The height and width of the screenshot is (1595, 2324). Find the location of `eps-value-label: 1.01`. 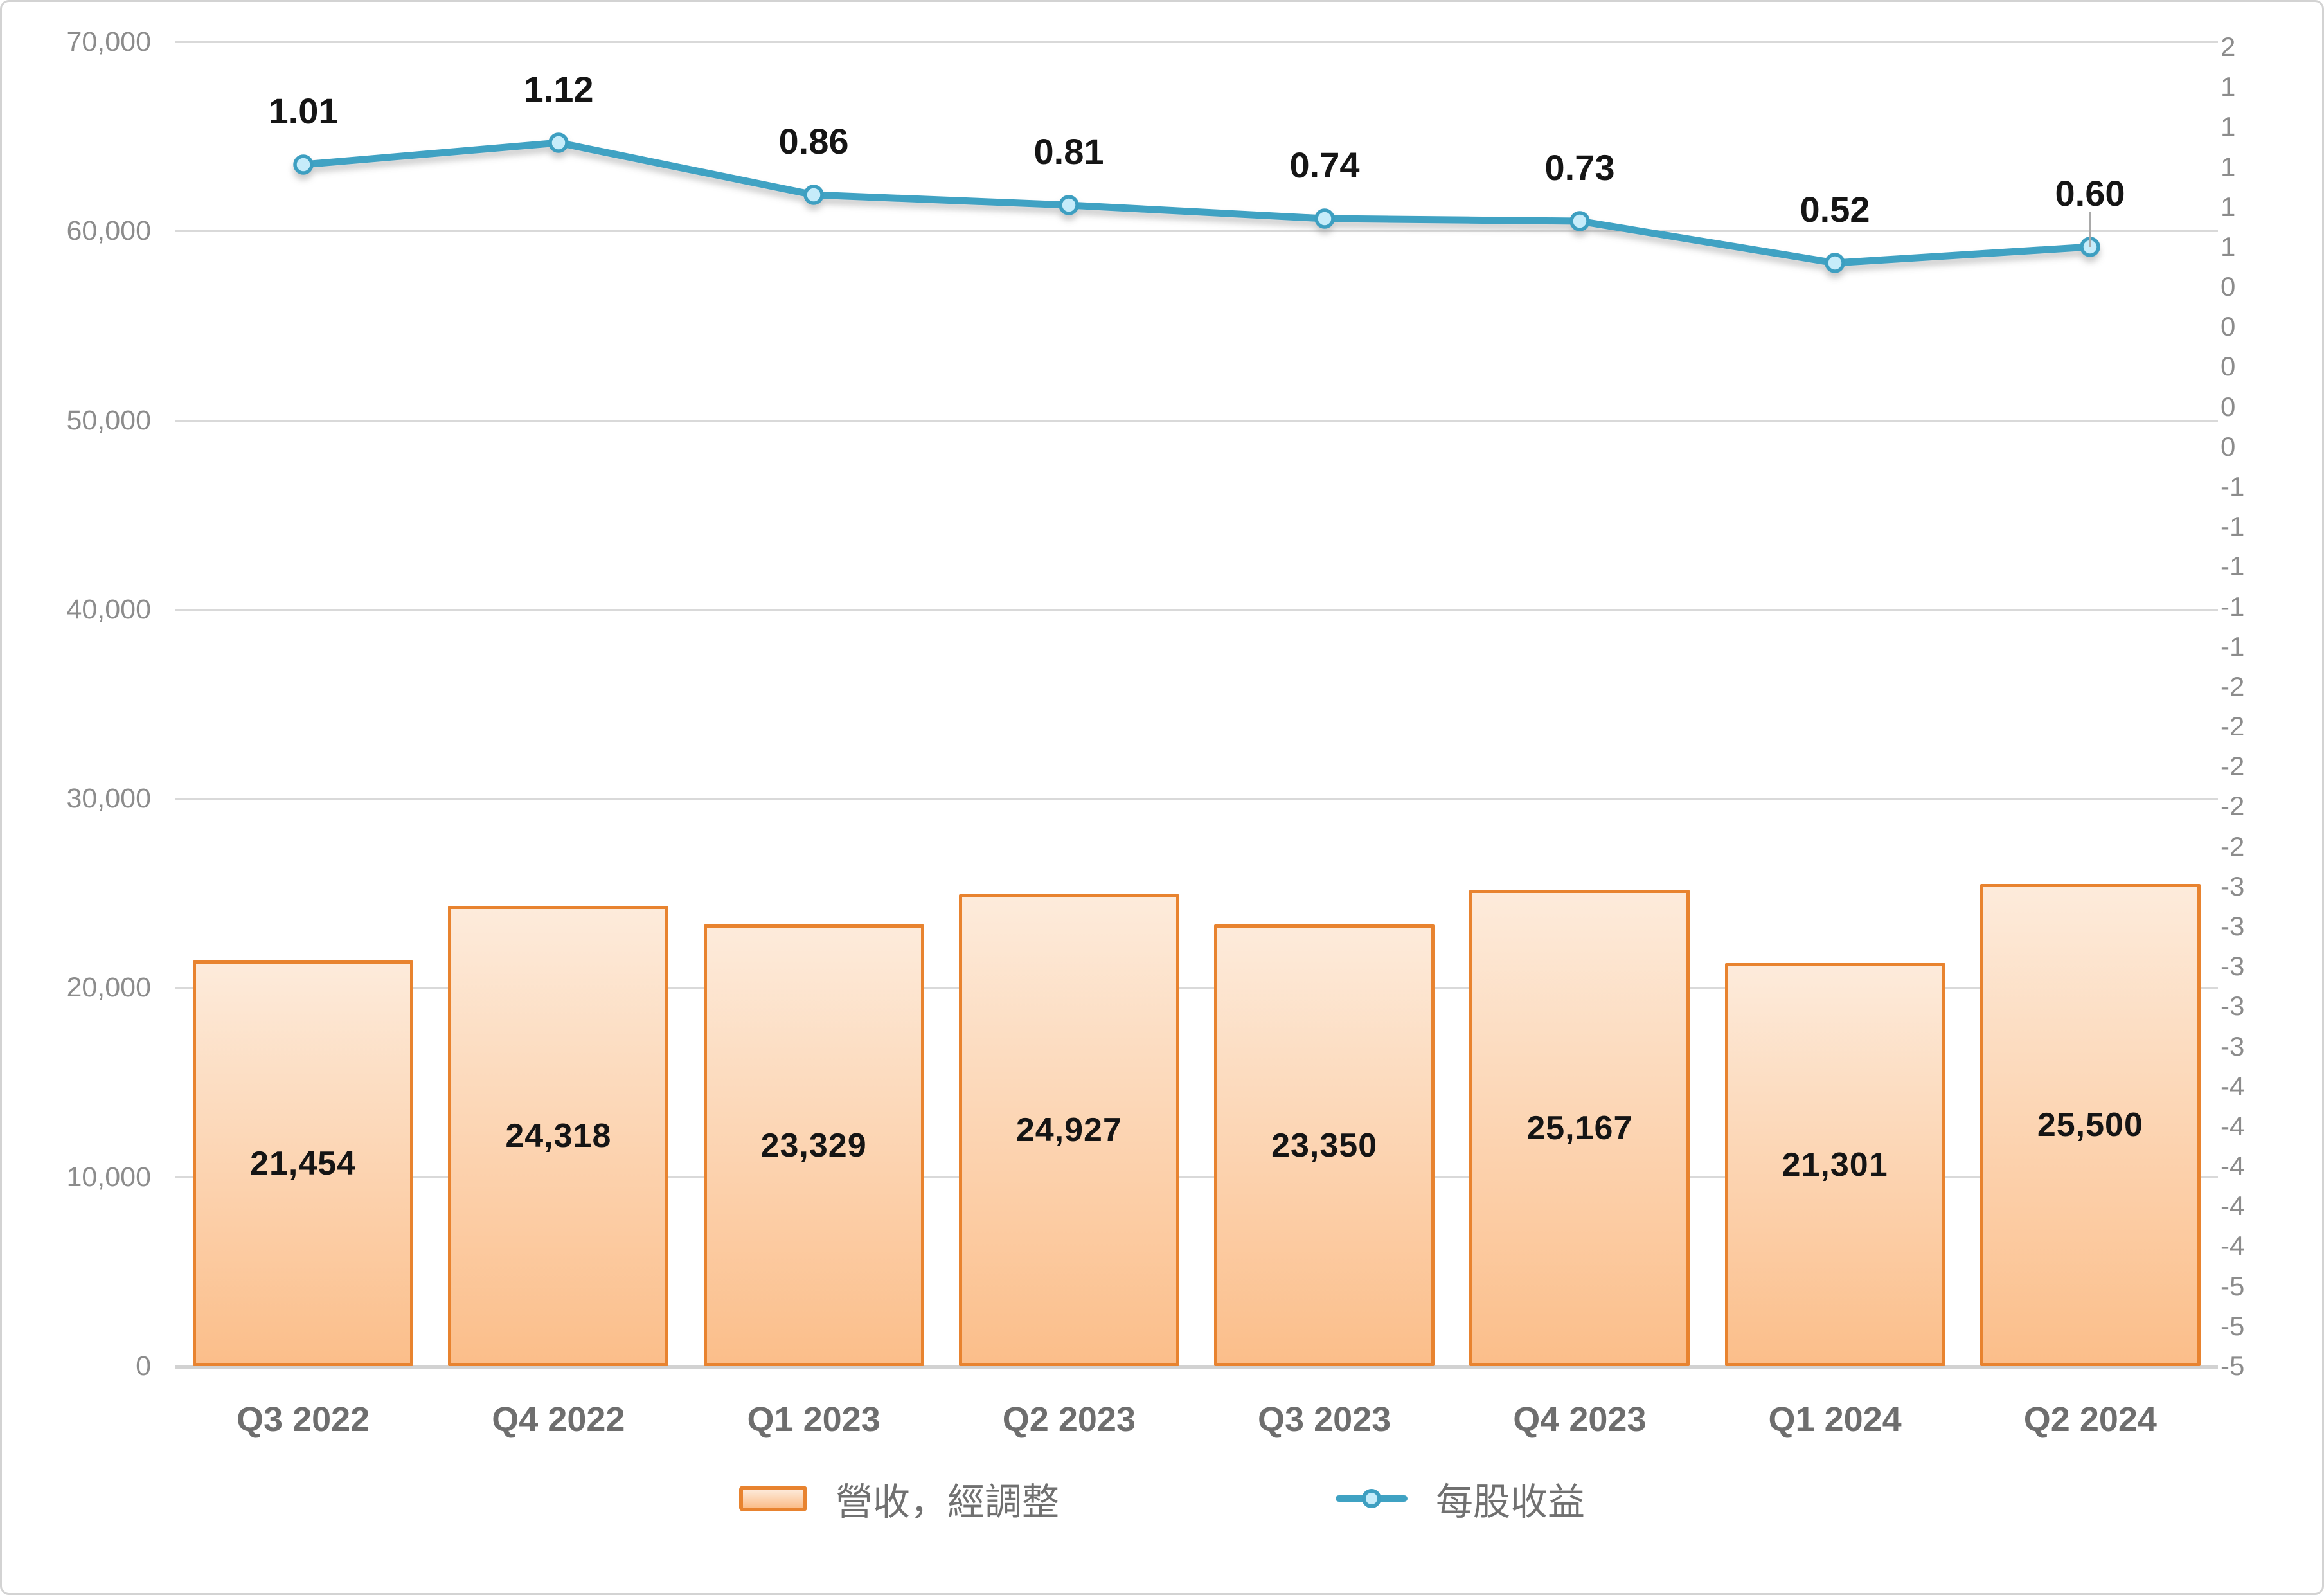

eps-value-label: 1.01 is located at coordinates (303, 111).